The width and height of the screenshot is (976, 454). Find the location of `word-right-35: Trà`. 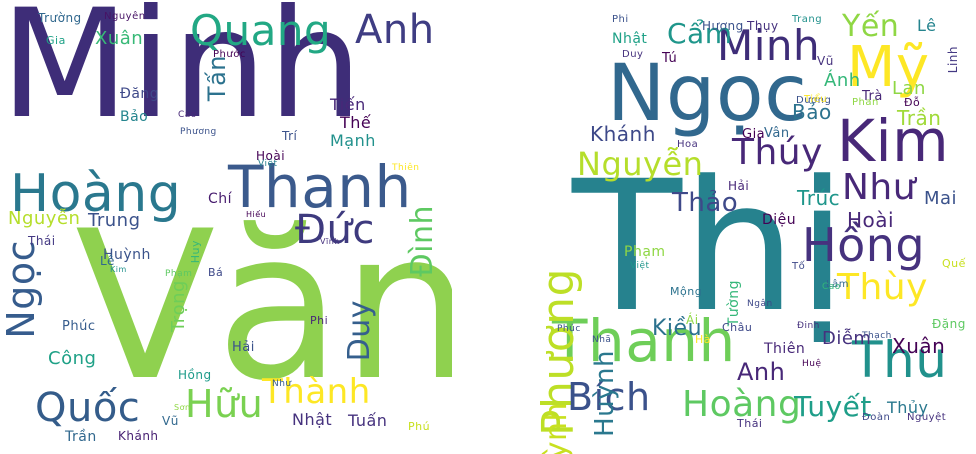

word-right-35: Trà is located at coordinates (872, 96).